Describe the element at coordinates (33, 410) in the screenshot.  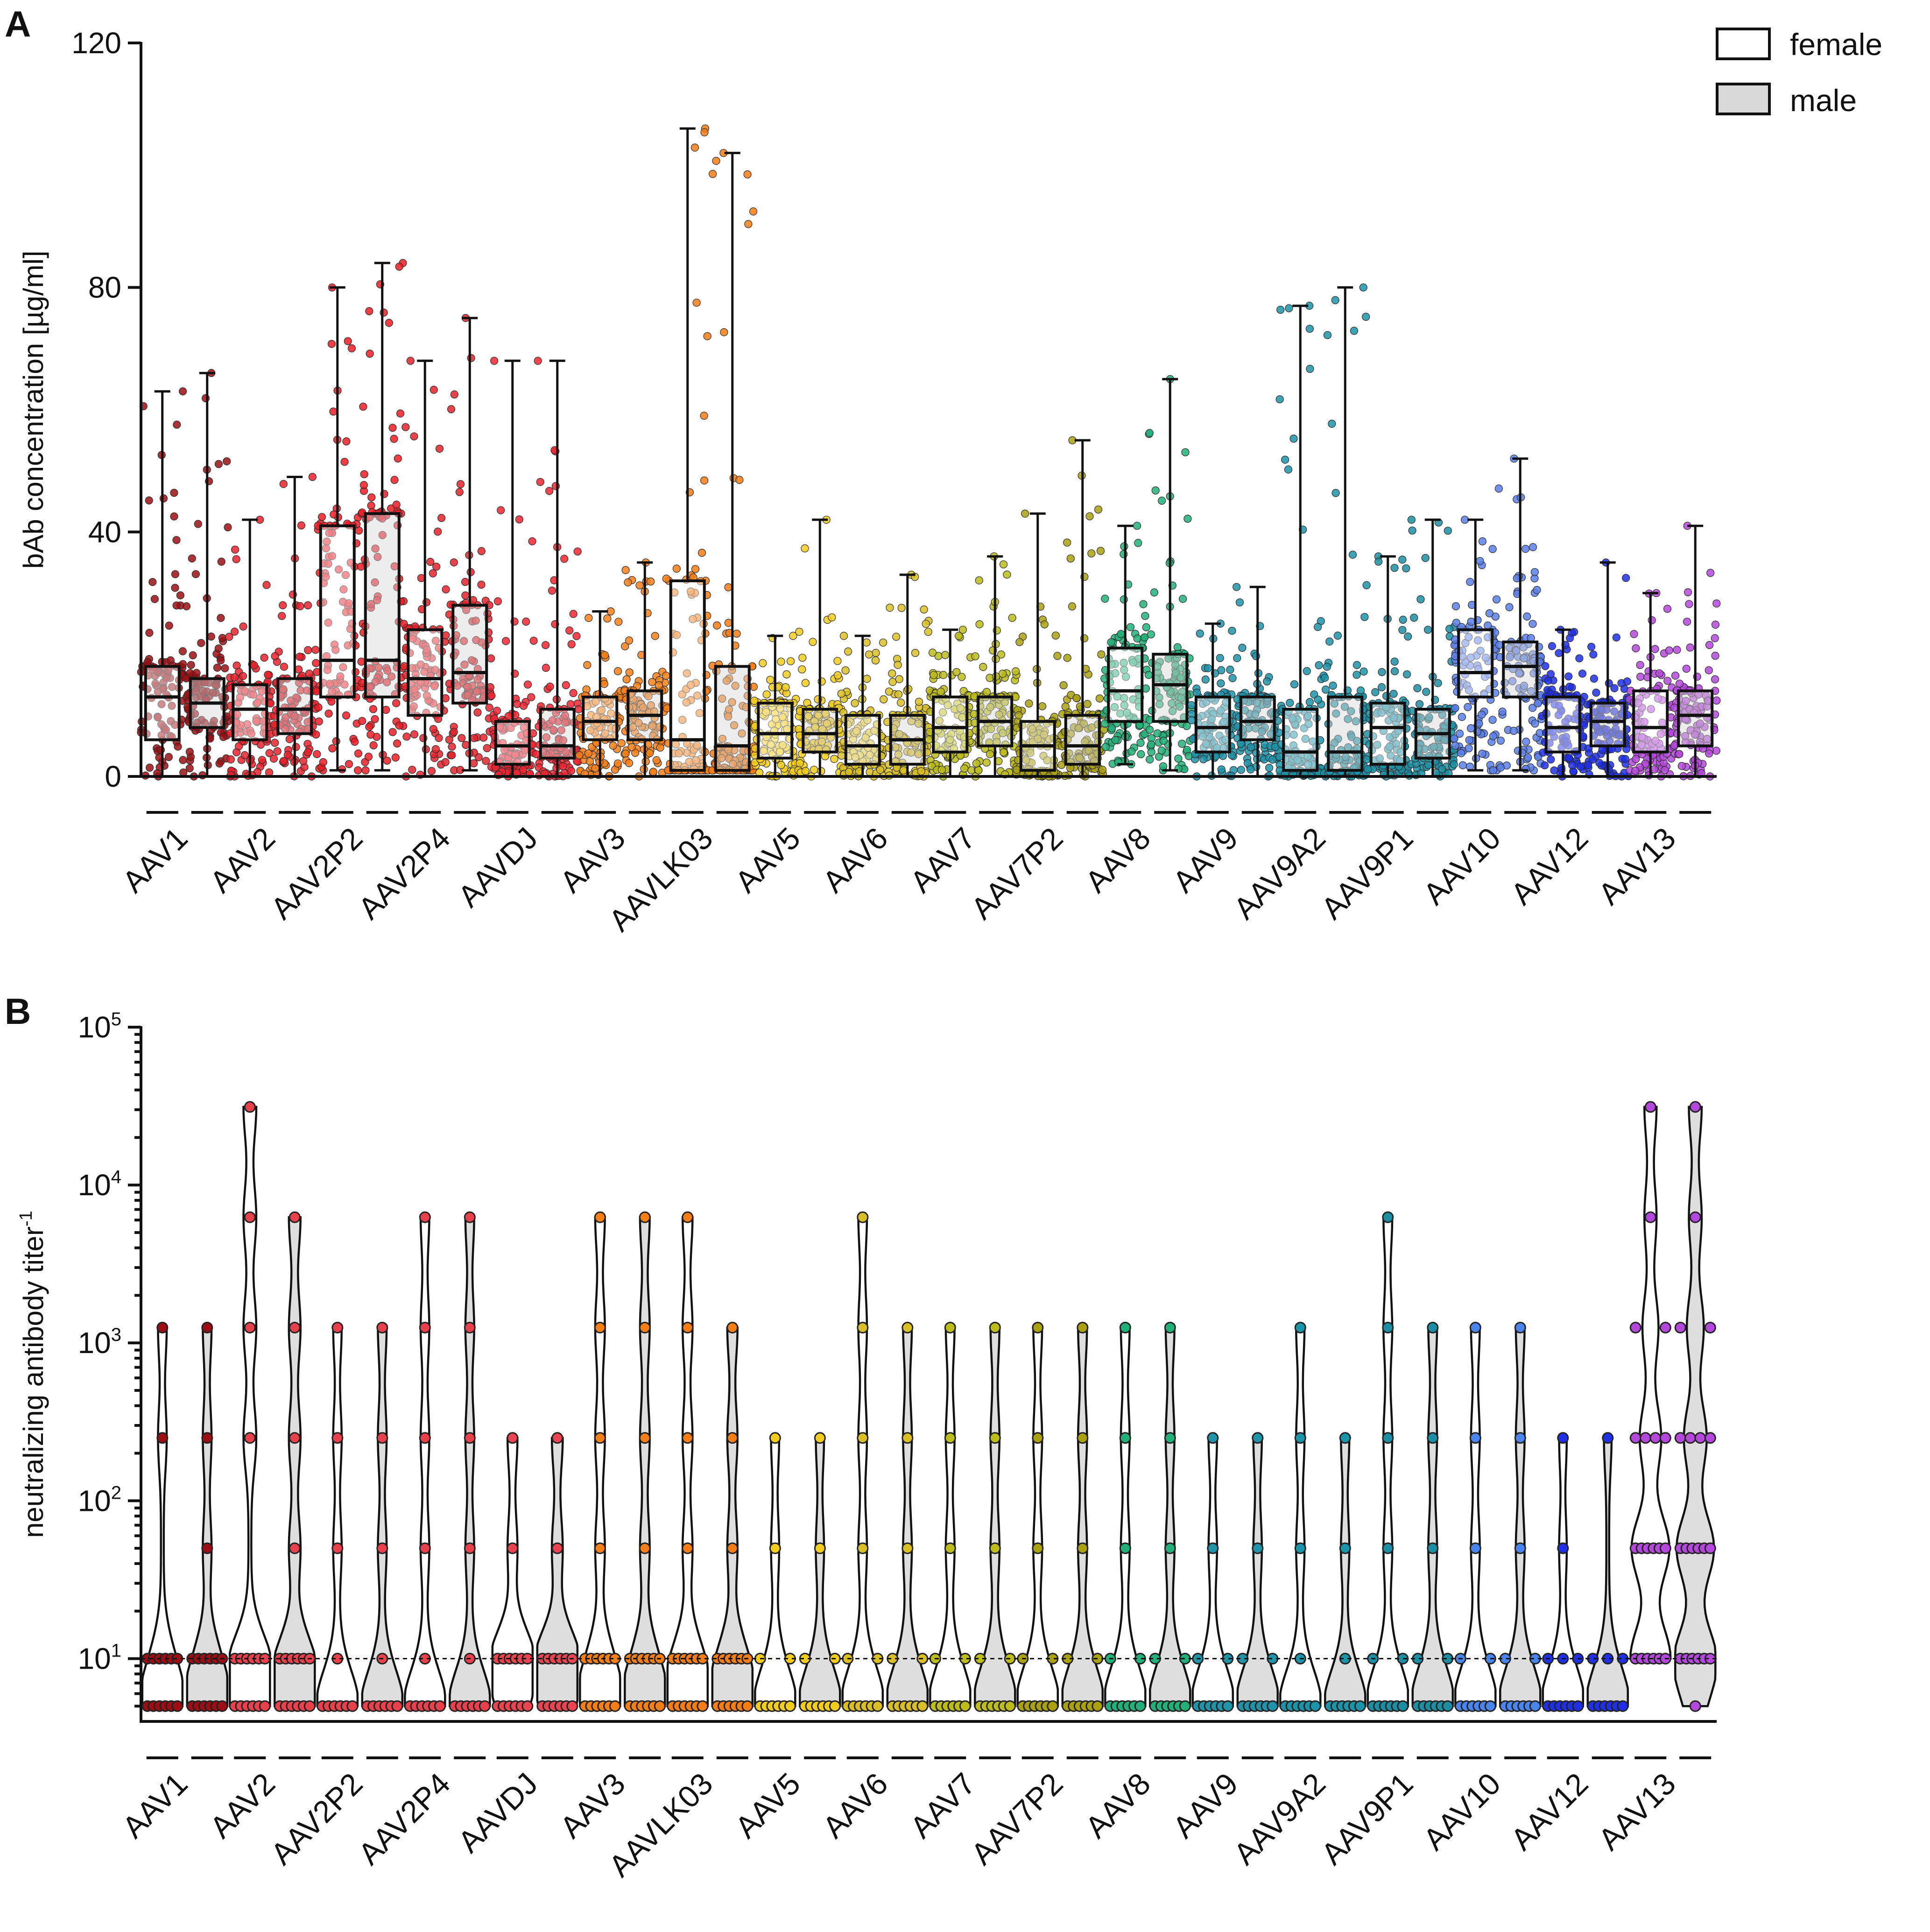
I see `y-axis-title-a: bAb concentration [µg/ml]` at that location.